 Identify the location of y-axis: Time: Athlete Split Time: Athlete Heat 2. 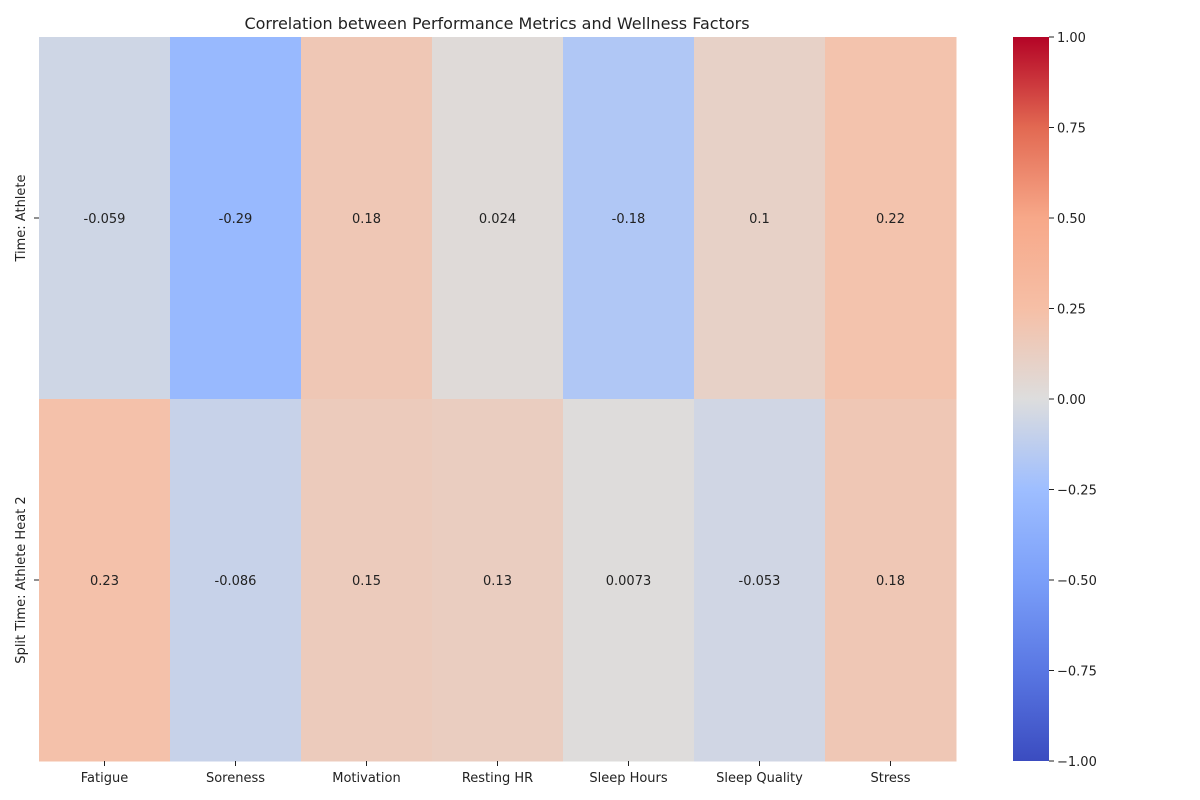
(26, 419).